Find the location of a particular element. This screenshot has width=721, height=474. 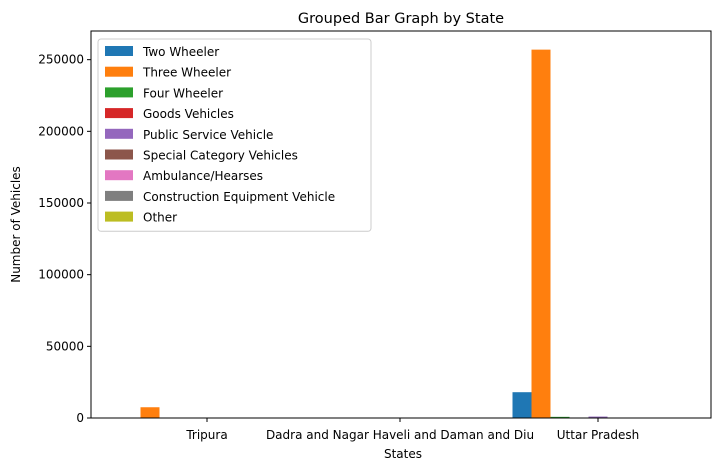

y-axis: 0 50000 100000 150000 200000 250000 is located at coordinates (64, 239).